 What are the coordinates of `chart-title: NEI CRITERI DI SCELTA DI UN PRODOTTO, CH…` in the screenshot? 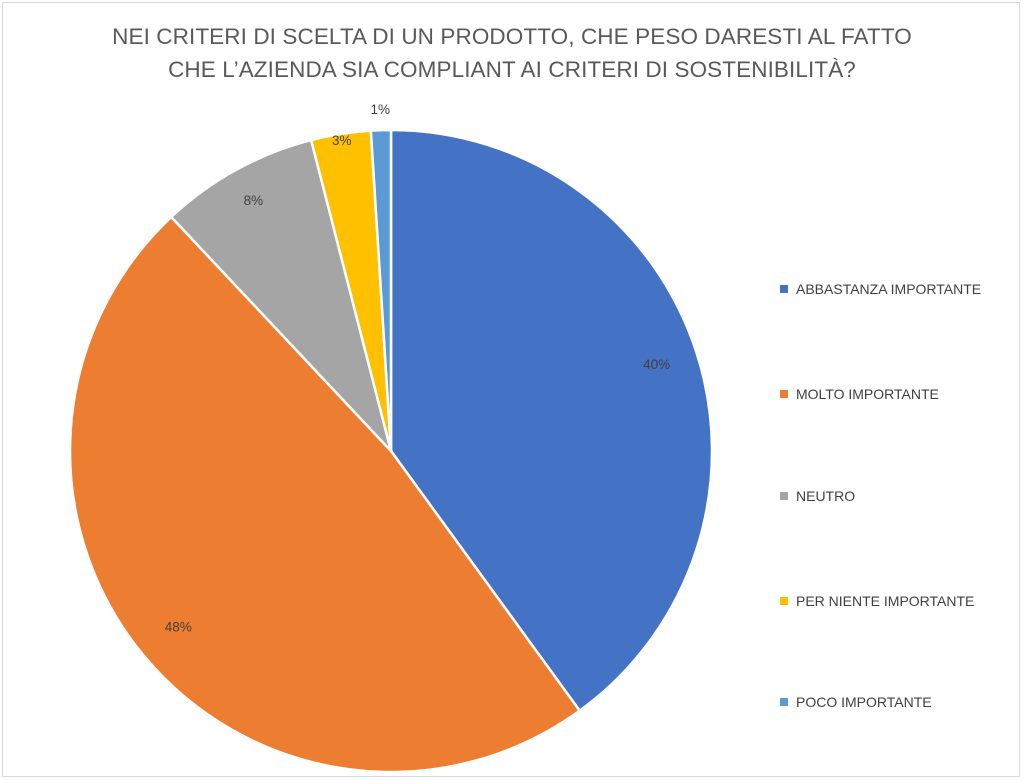 It's located at (512, 53).